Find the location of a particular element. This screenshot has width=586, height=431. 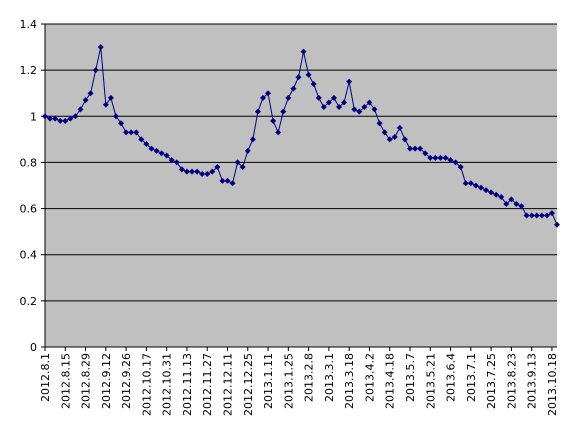

y-tick-label: 1.4 is located at coordinates (29, 24).